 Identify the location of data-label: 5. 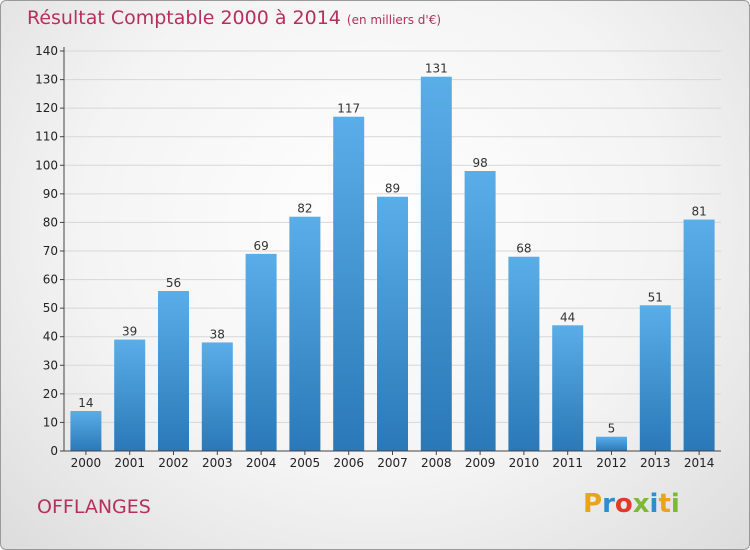
(612, 429).